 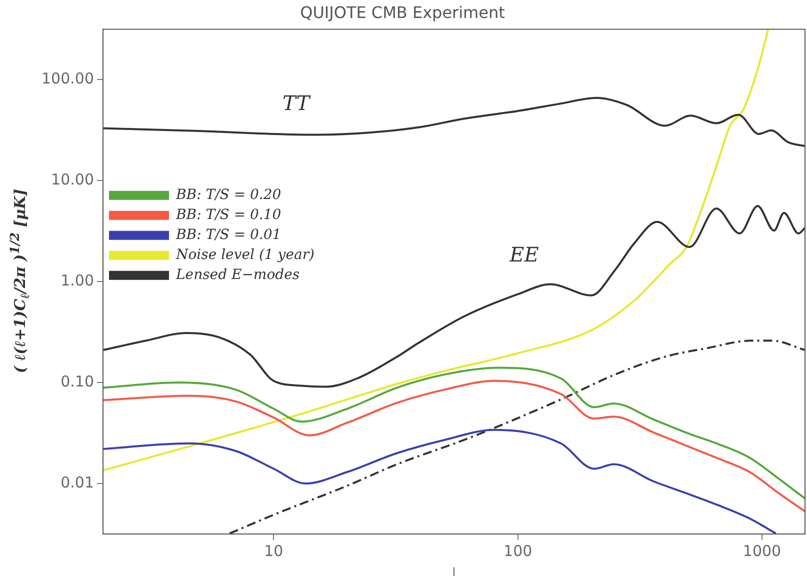 I want to click on x-axis-title: l, so click(x=454, y=572).